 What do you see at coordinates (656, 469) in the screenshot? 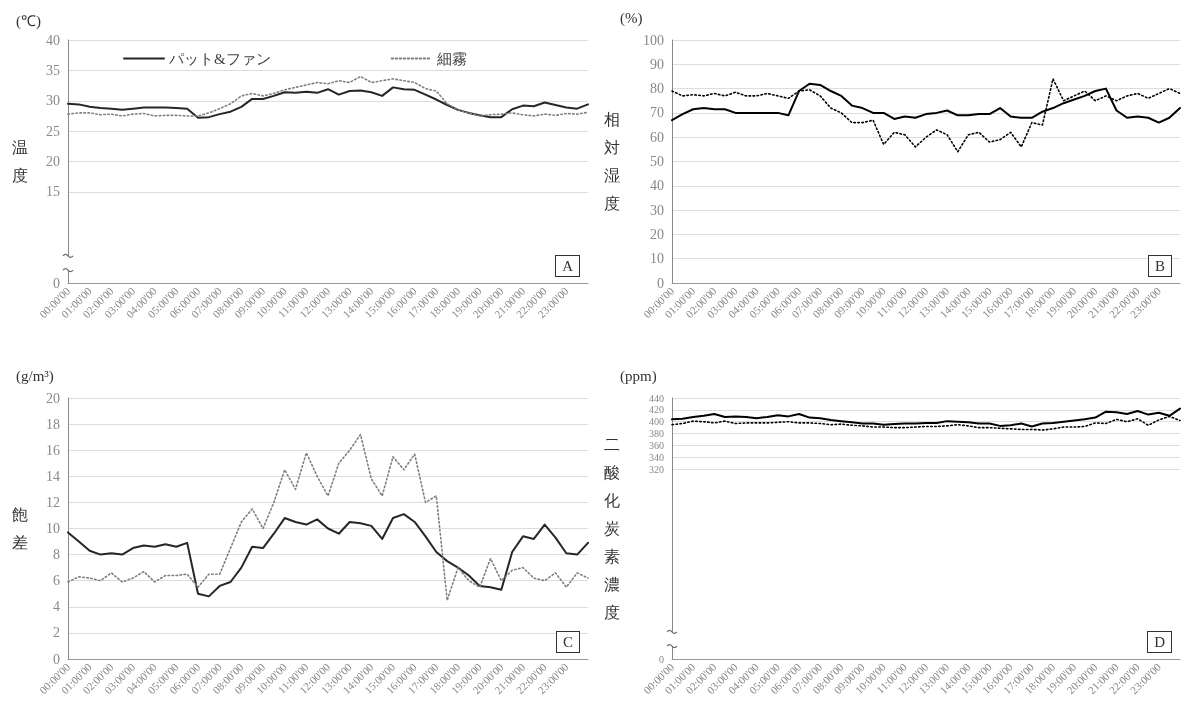
I see `y-tick-label: 320` at bounding box center [656, 469].